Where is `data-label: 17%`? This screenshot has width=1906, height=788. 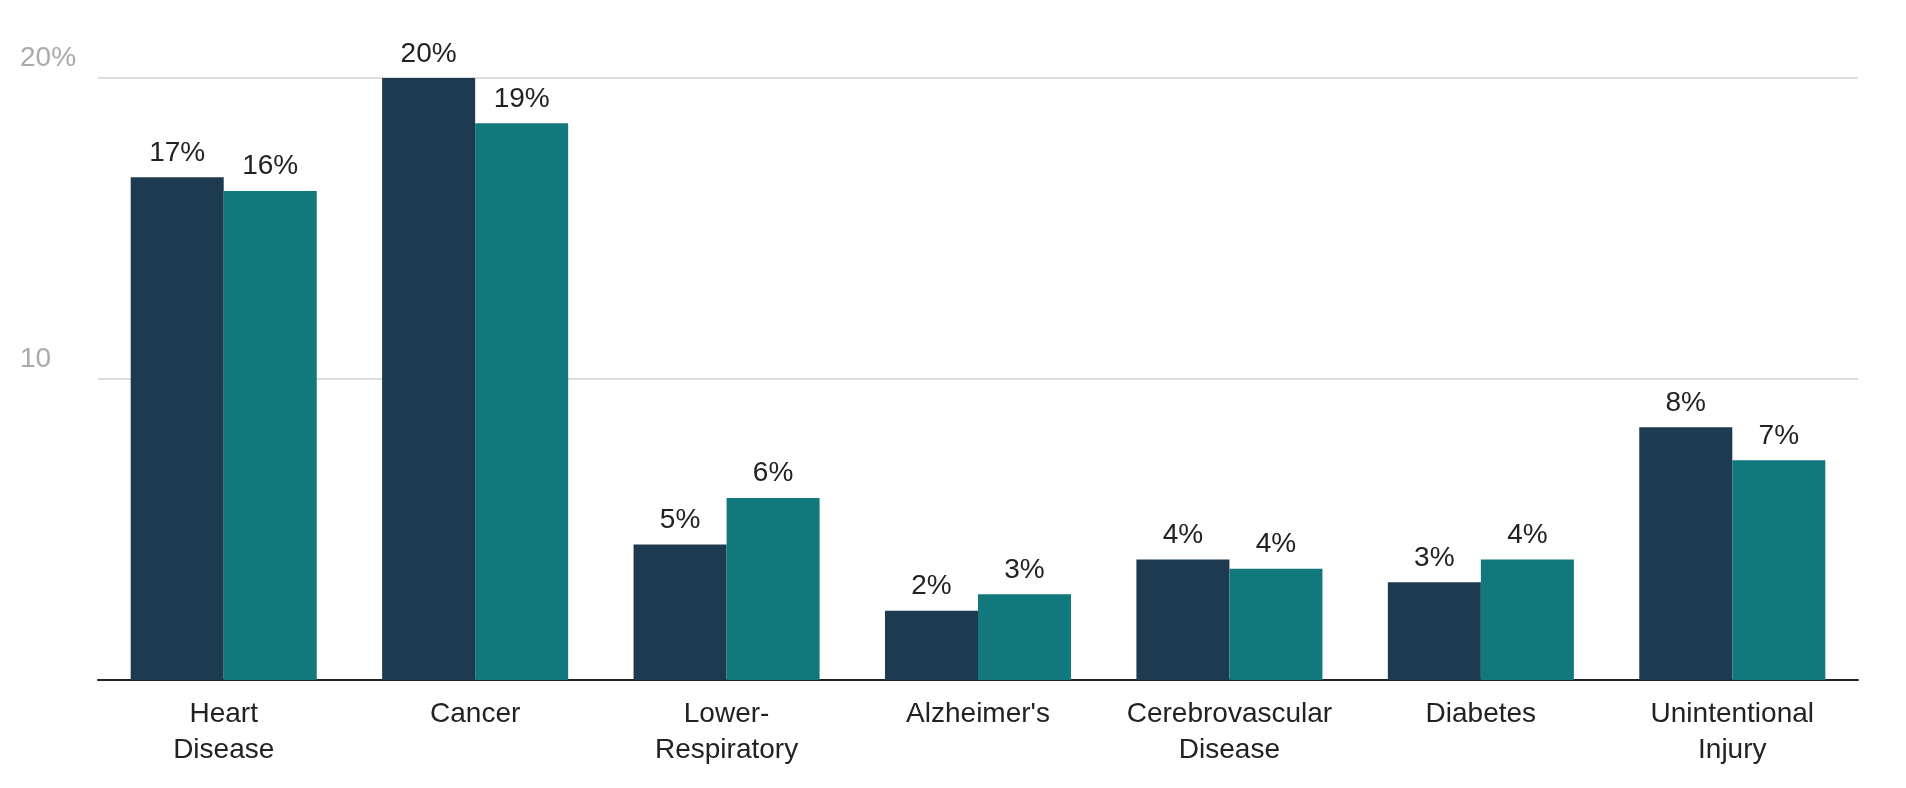
data-label: 17% is located at coordinates (177, 151).